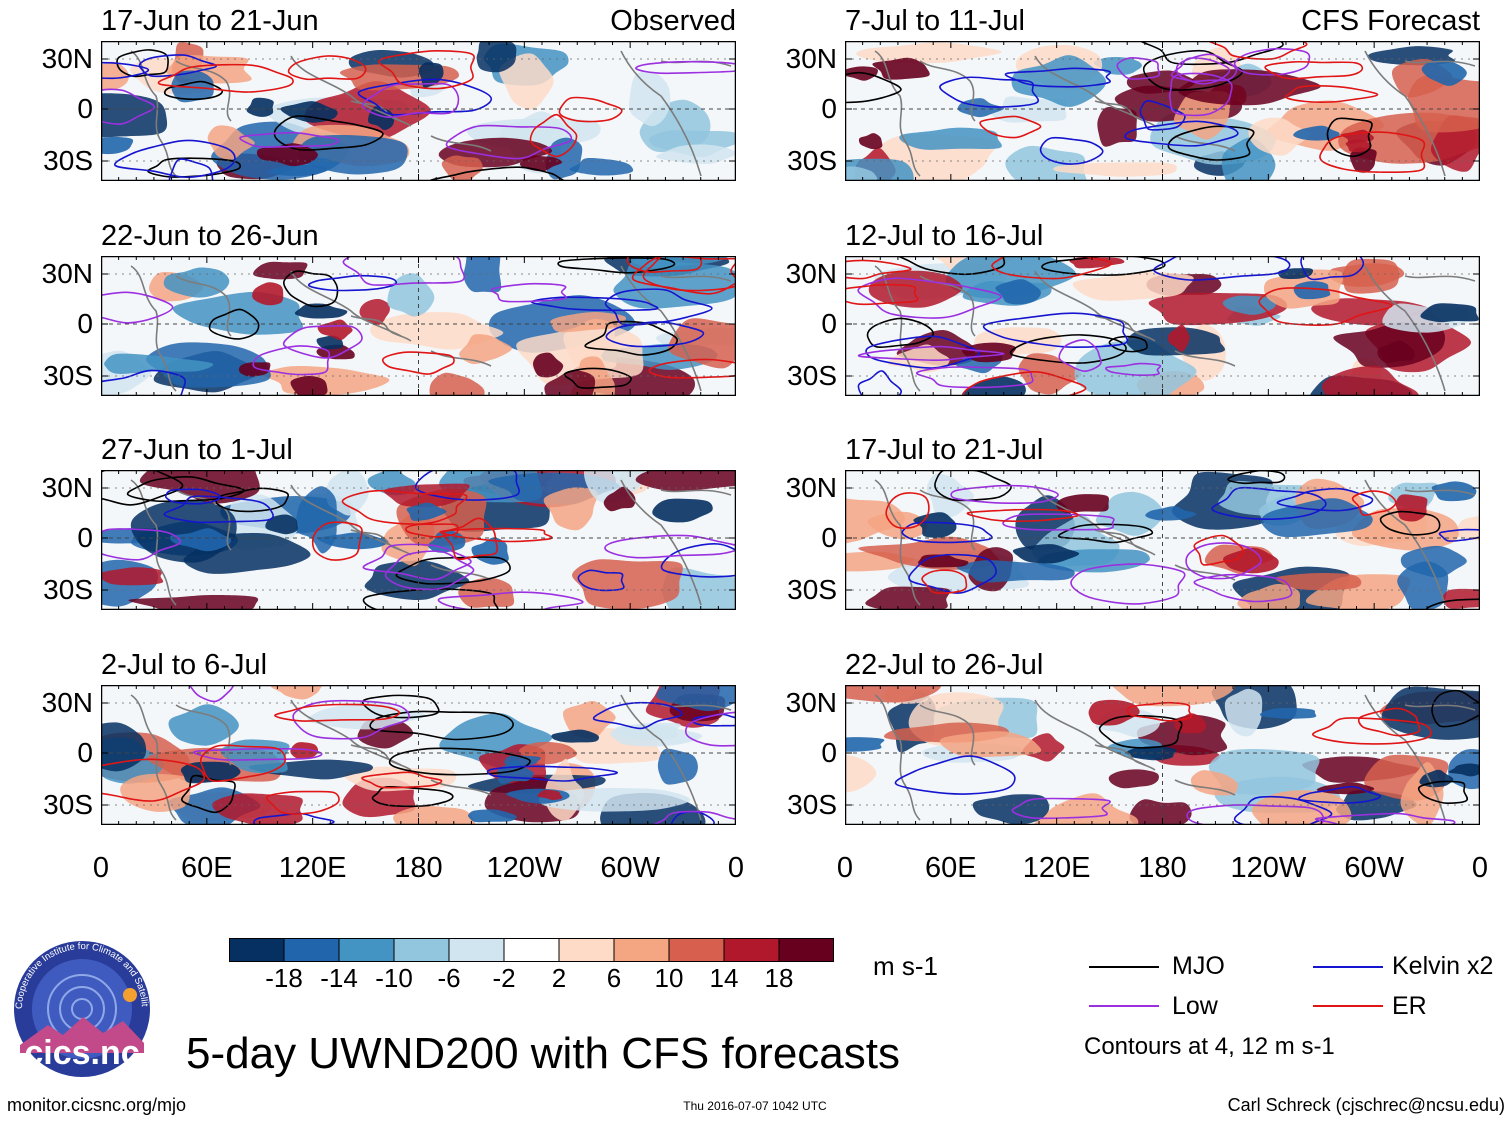  I want to click on lon-label-0-6: 0, so click(736, 868).